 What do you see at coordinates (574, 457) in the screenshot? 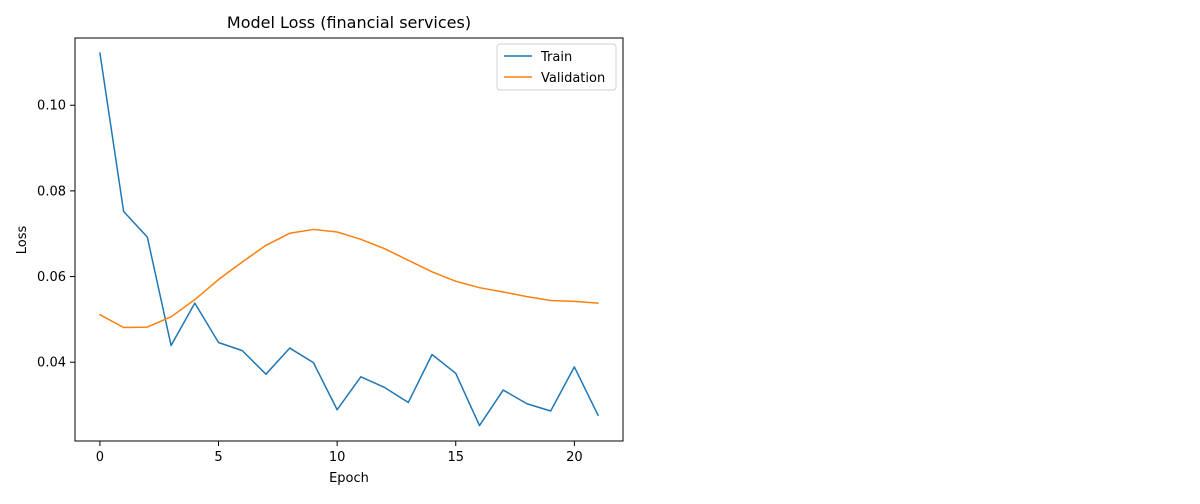
I see `x-tick-label: 20` at bounding box center [574, 457].